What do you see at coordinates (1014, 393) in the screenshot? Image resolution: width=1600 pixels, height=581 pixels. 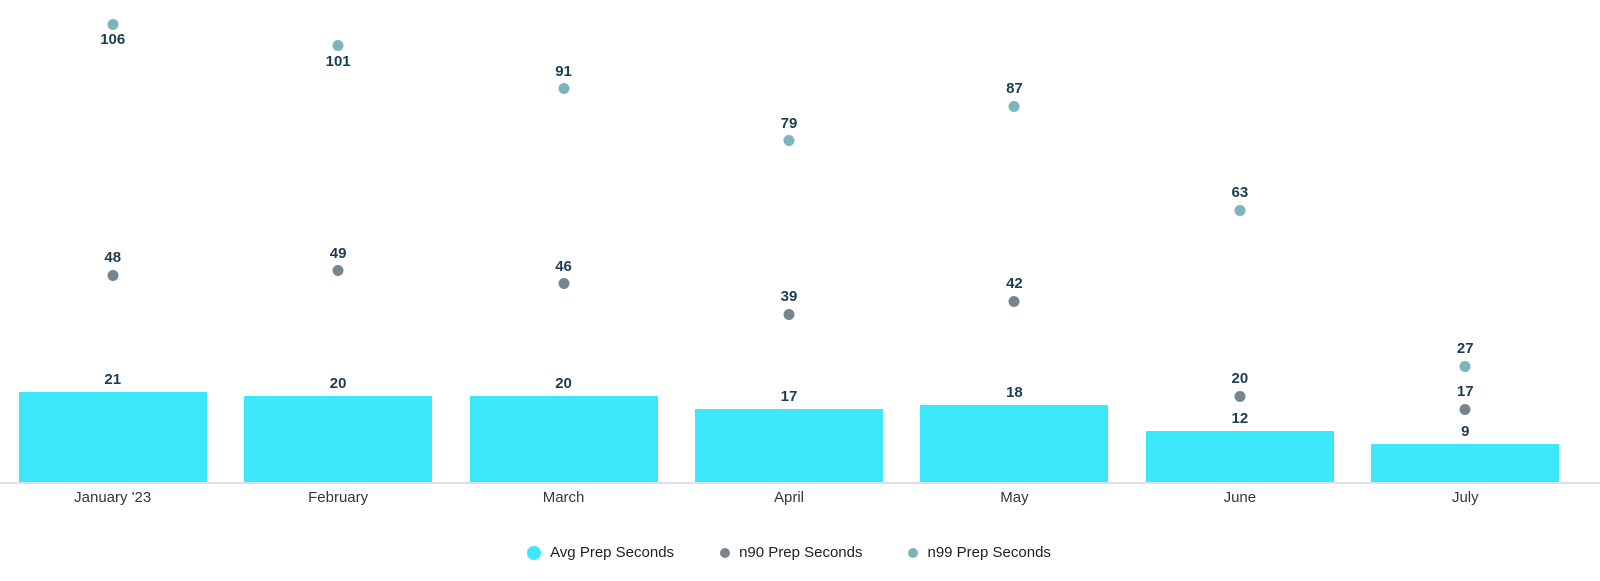 I see `avg-prep-seconds-value-label: 18` at bounding box center [1014, 393].